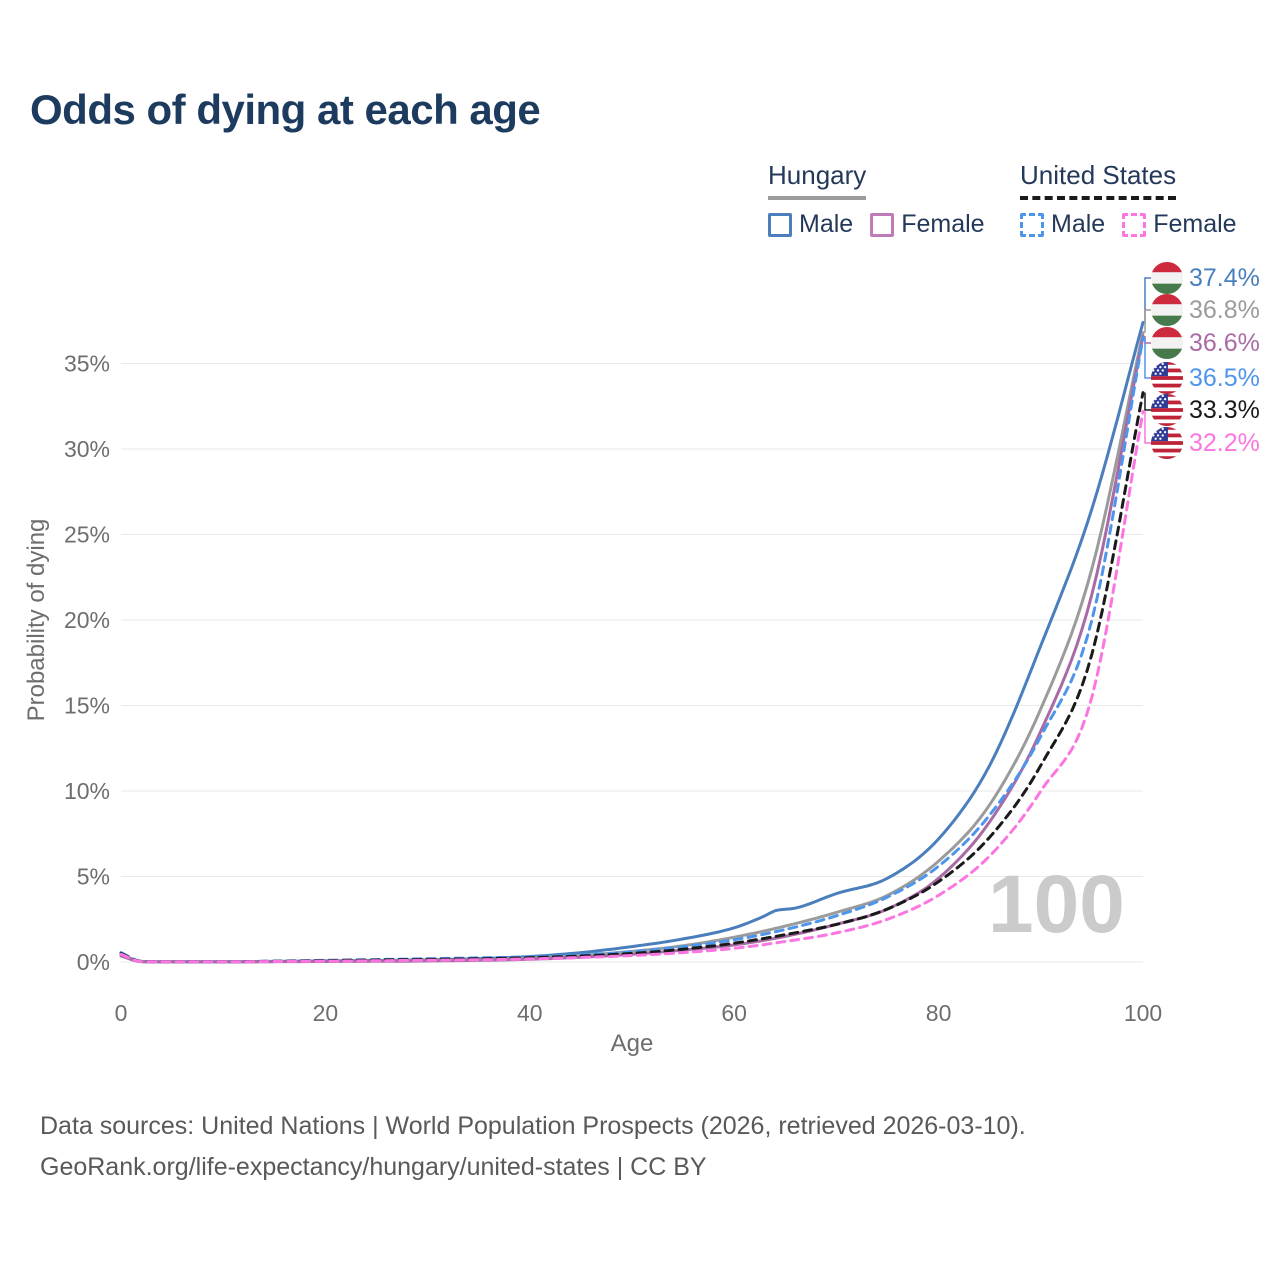 The width and height of the screenshot is (1280, 1280). I want to click on y-axis-title: Probability of dying, so click(36, 620).